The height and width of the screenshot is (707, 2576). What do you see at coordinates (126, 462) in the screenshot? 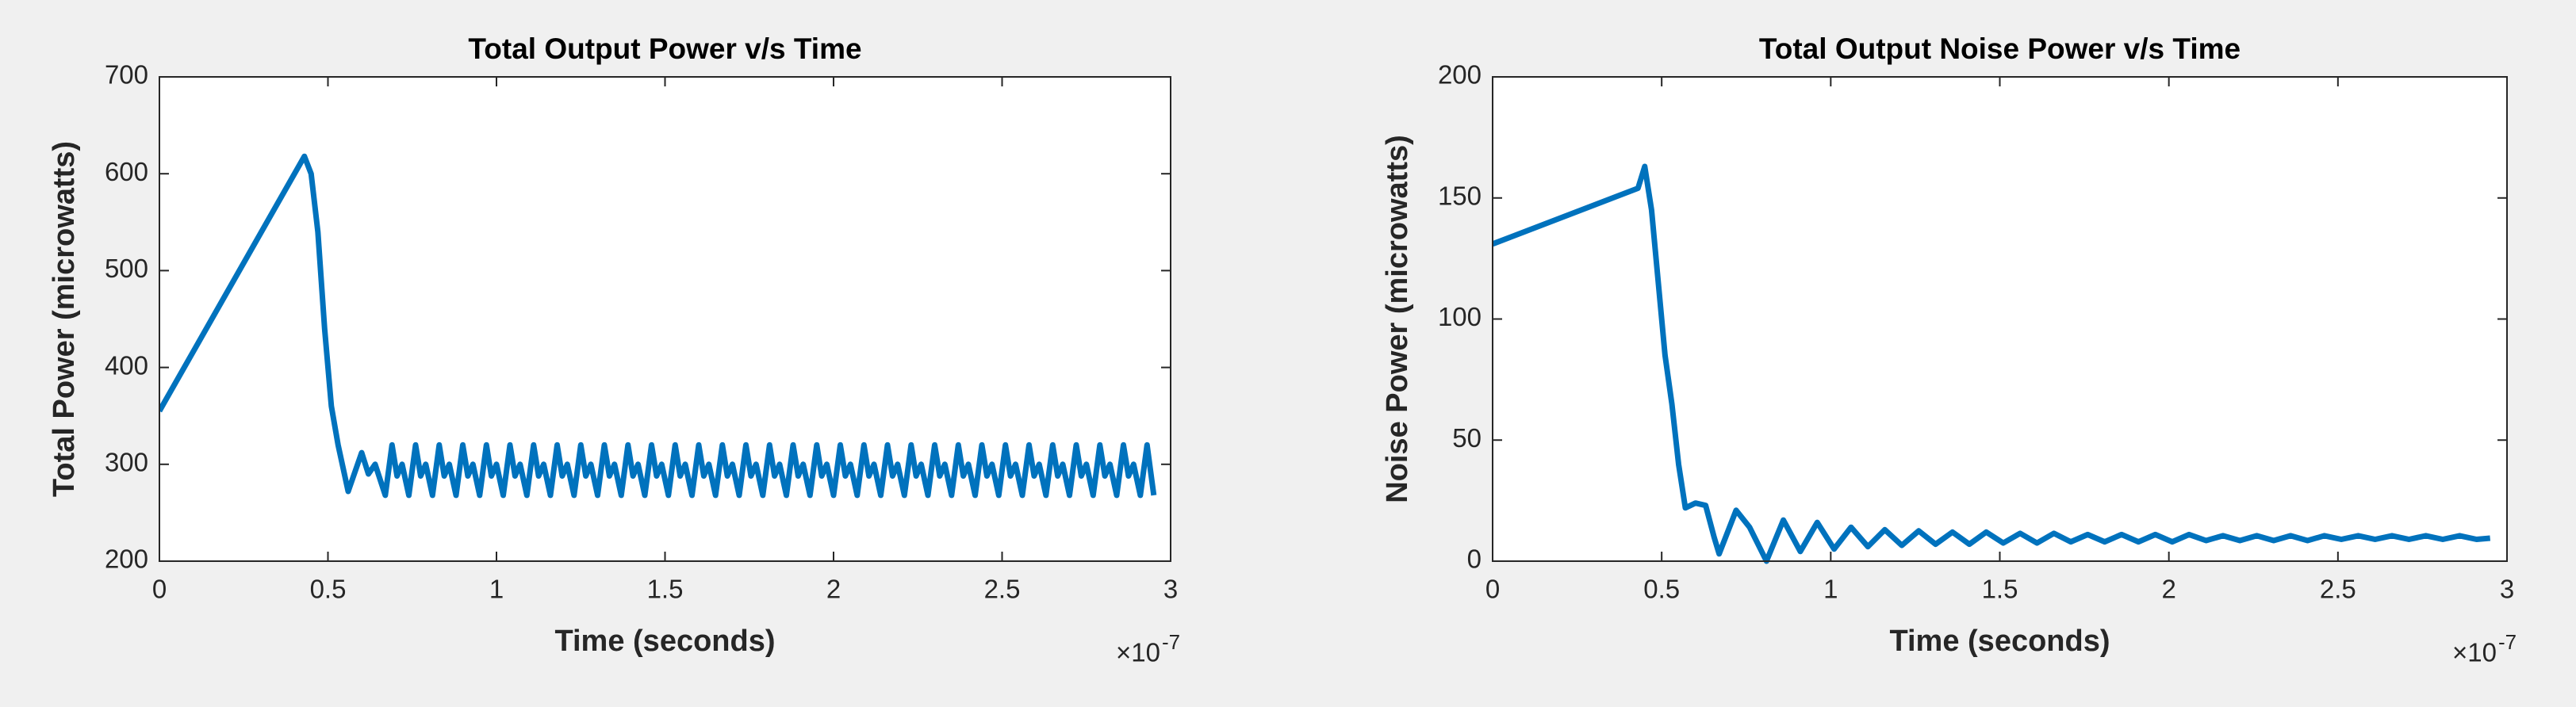
I see `y-tick-label: 300` at bounding box center [126, 462].